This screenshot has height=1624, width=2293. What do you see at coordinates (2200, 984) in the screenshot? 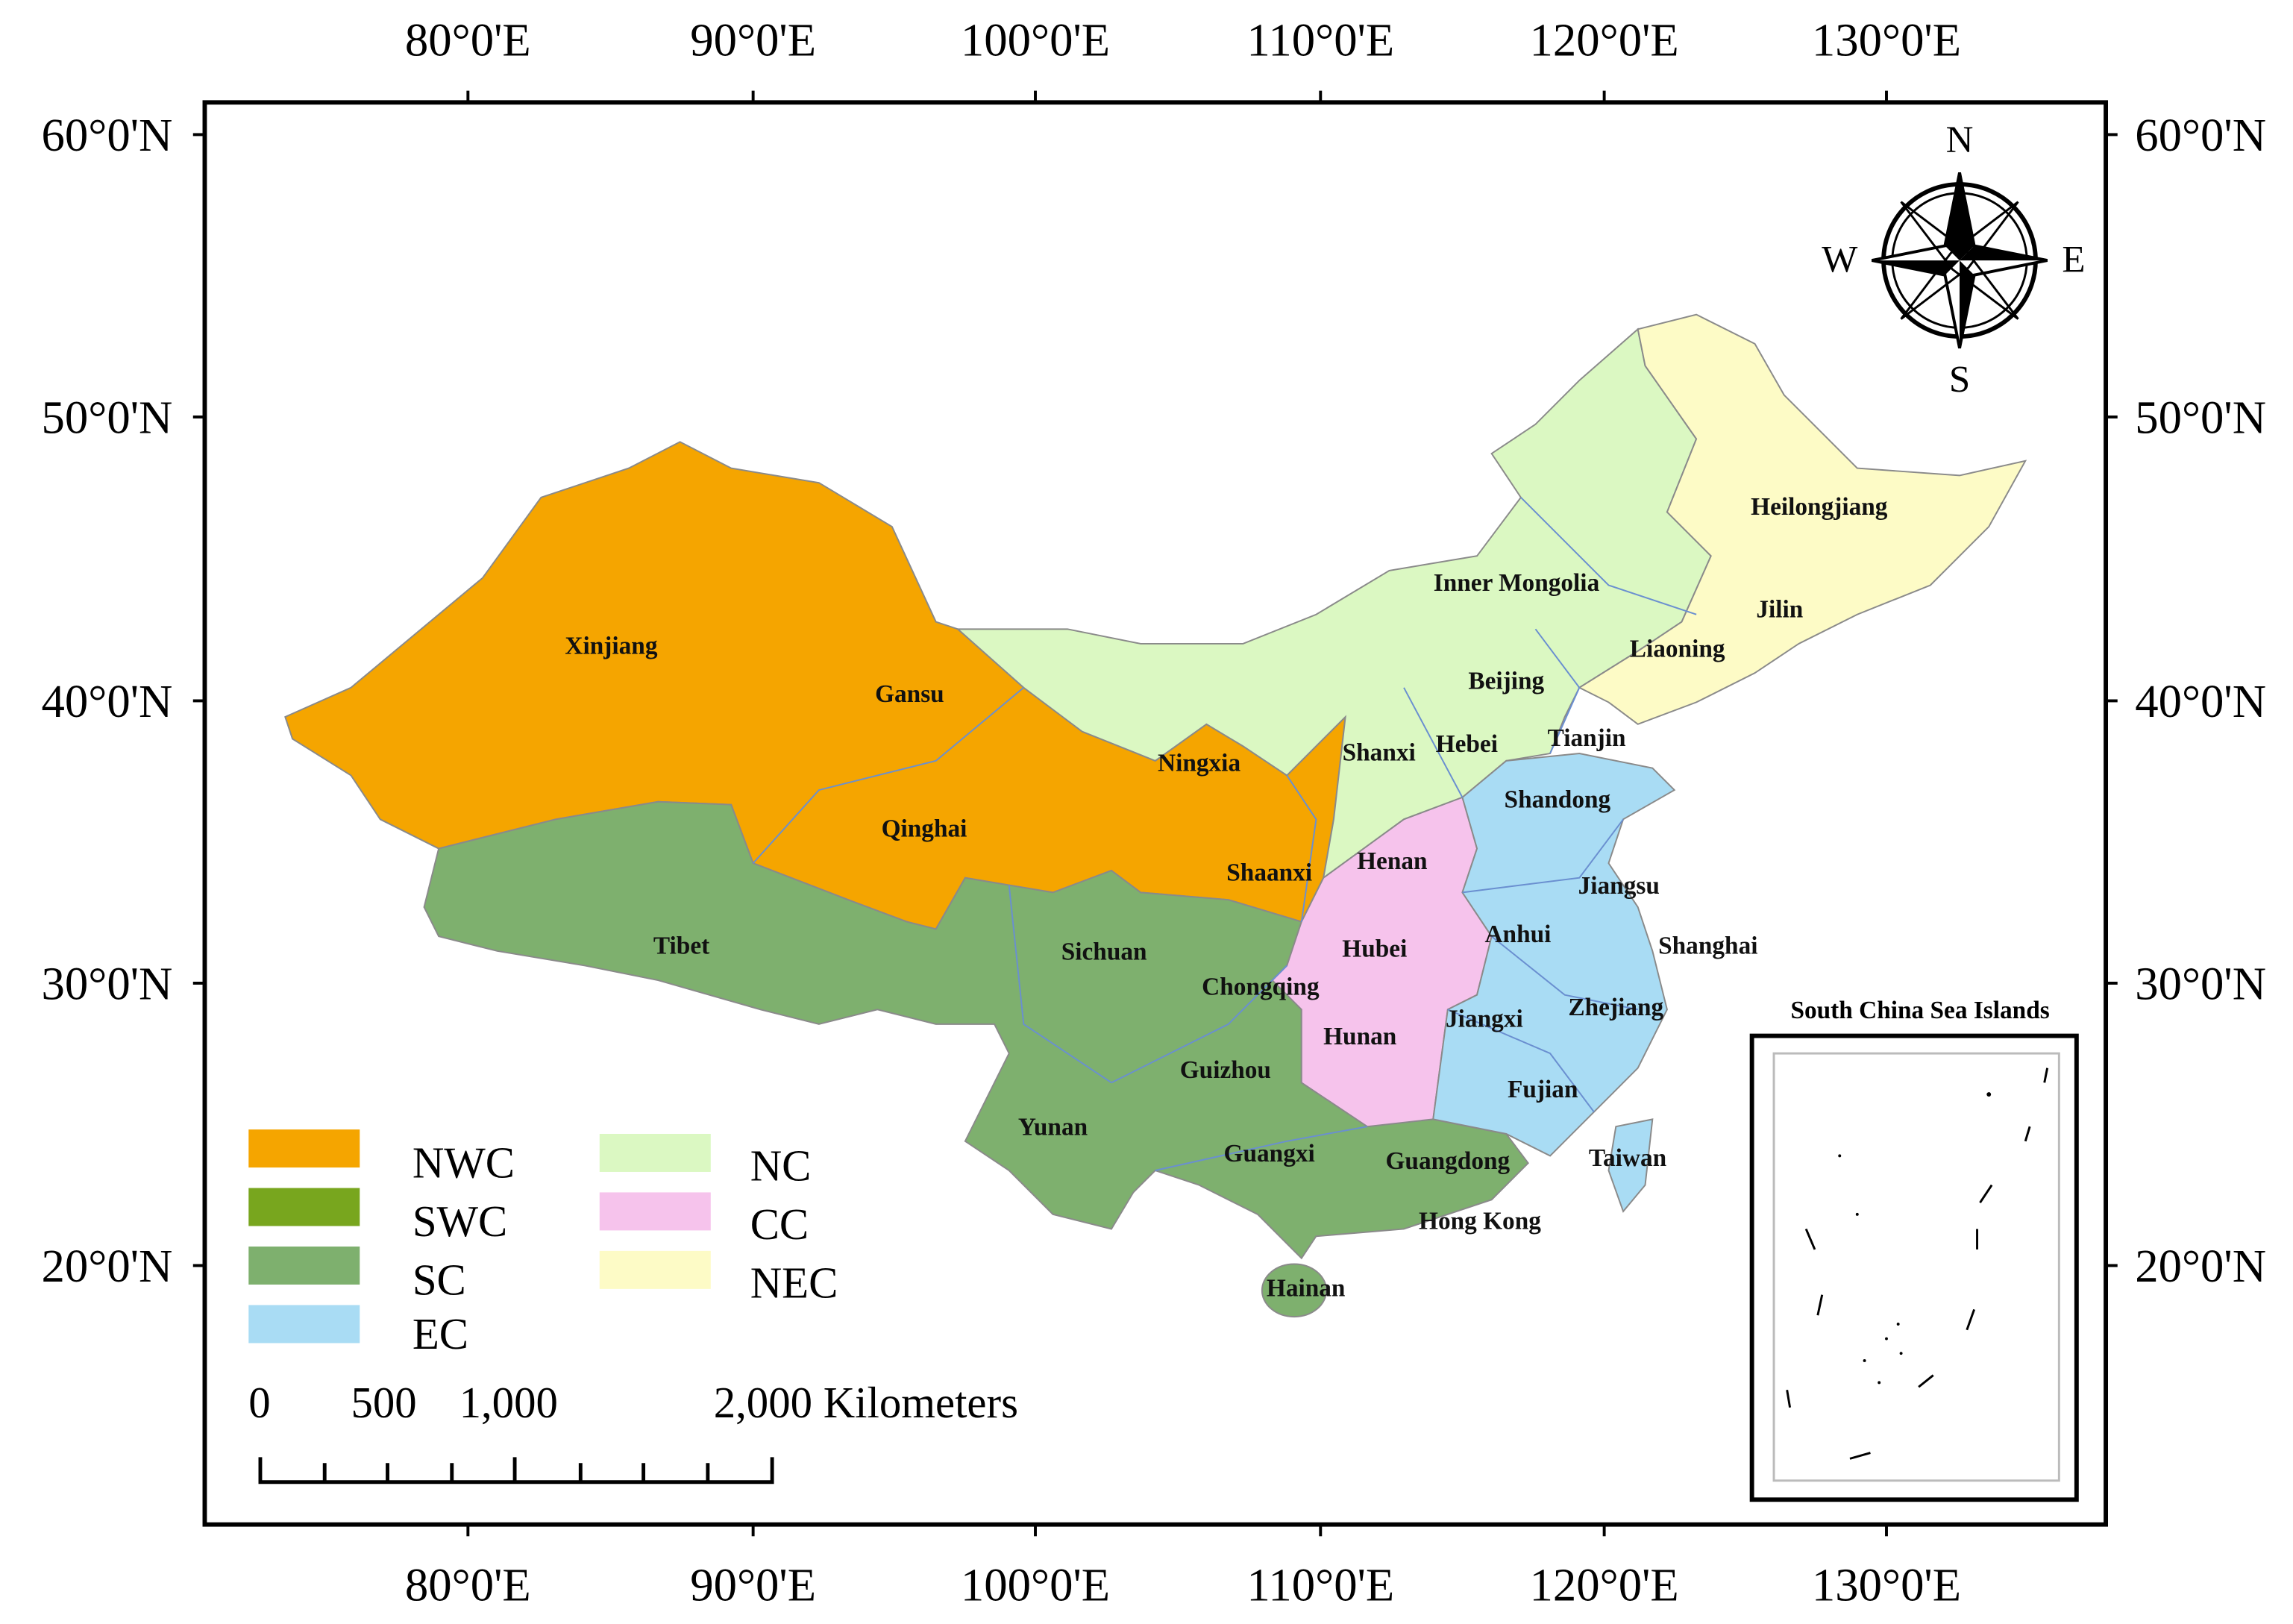
I see `right-lat-label: 30°0'N` at bounding box center [2200, 984].